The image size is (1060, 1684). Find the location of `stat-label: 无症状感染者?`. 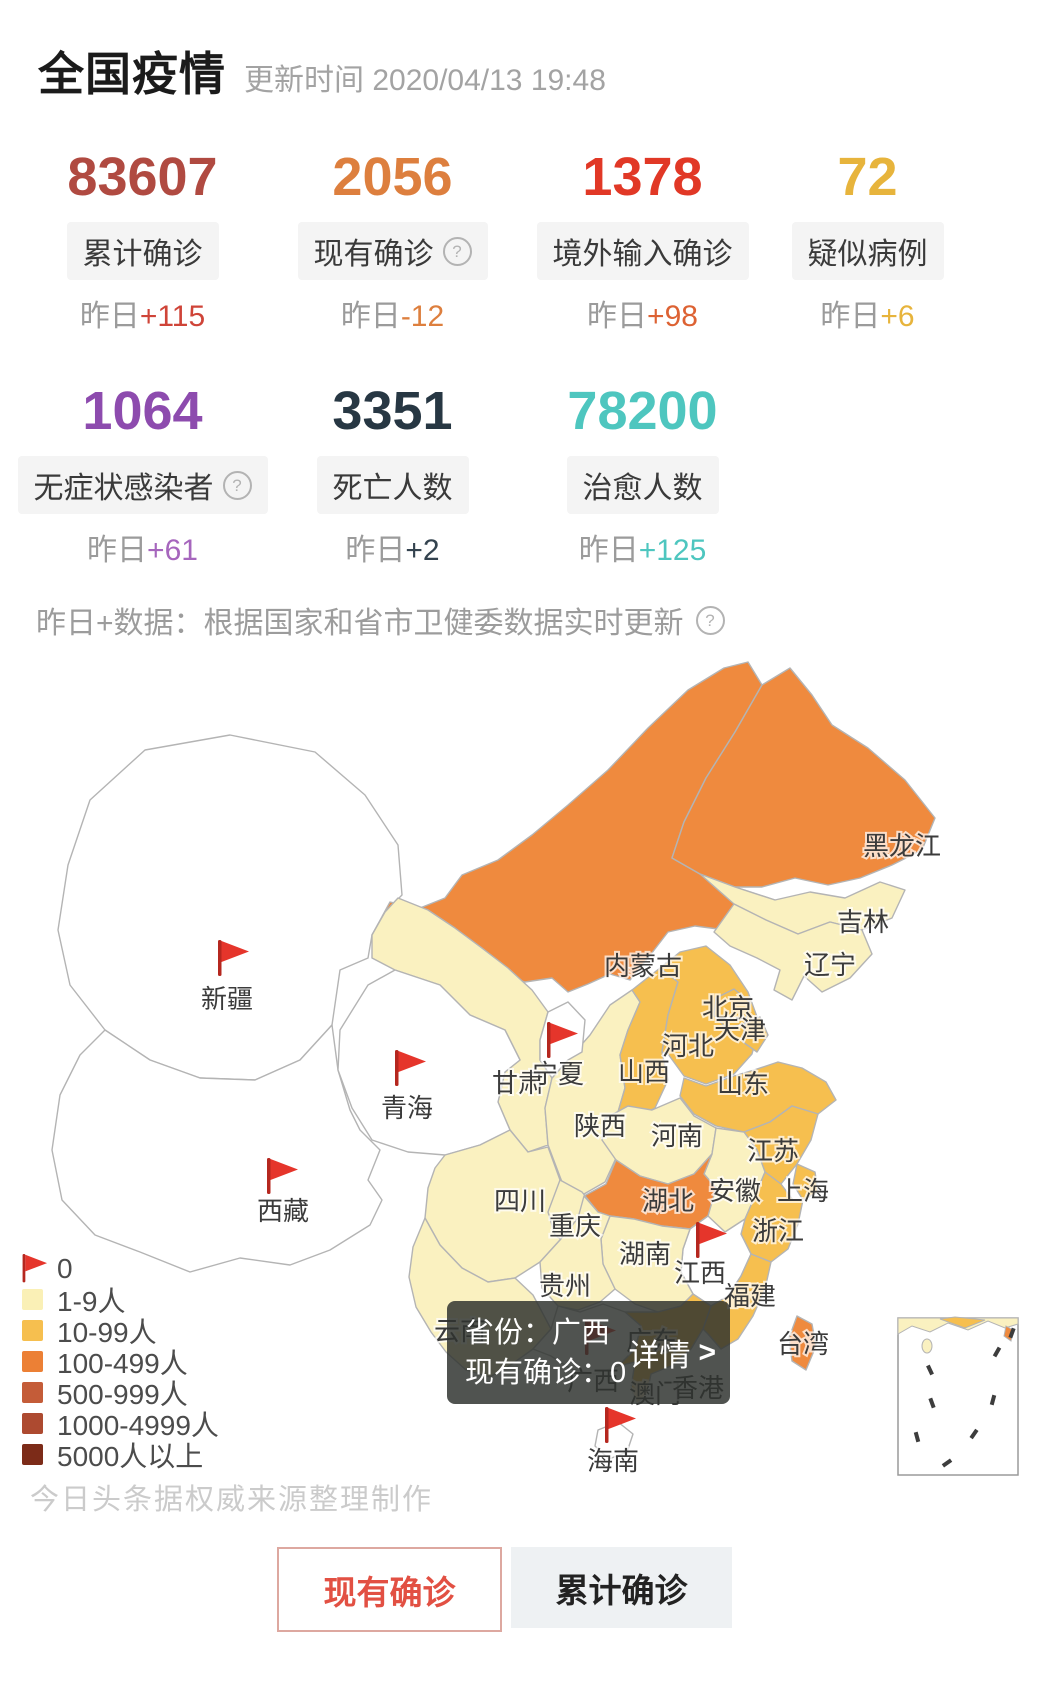

stat-label: 无症状感染者? is located at coordinates (142, 485).